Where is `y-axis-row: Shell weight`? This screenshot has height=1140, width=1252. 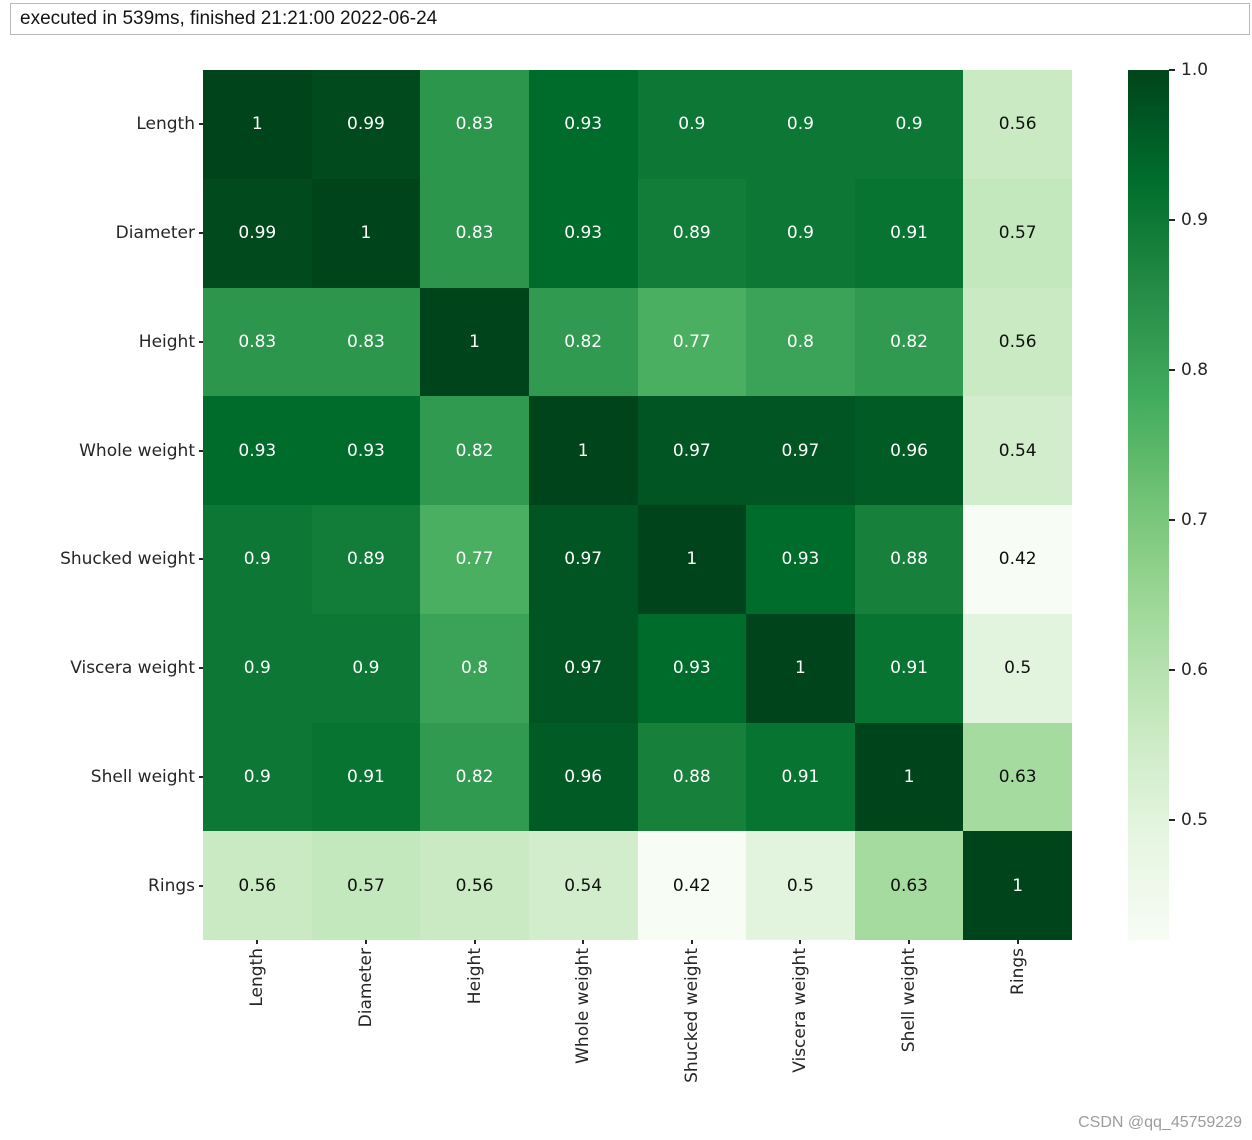 y-axis-row: Shell weight is located at coordinates (101, 777).